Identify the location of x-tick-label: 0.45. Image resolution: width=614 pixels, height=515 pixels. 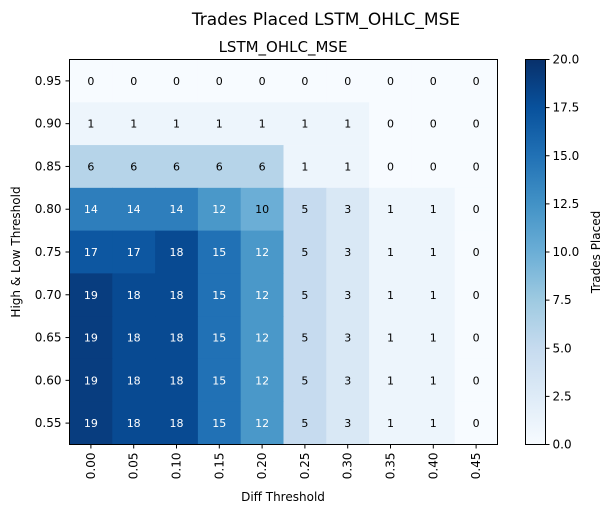
(476, 466).